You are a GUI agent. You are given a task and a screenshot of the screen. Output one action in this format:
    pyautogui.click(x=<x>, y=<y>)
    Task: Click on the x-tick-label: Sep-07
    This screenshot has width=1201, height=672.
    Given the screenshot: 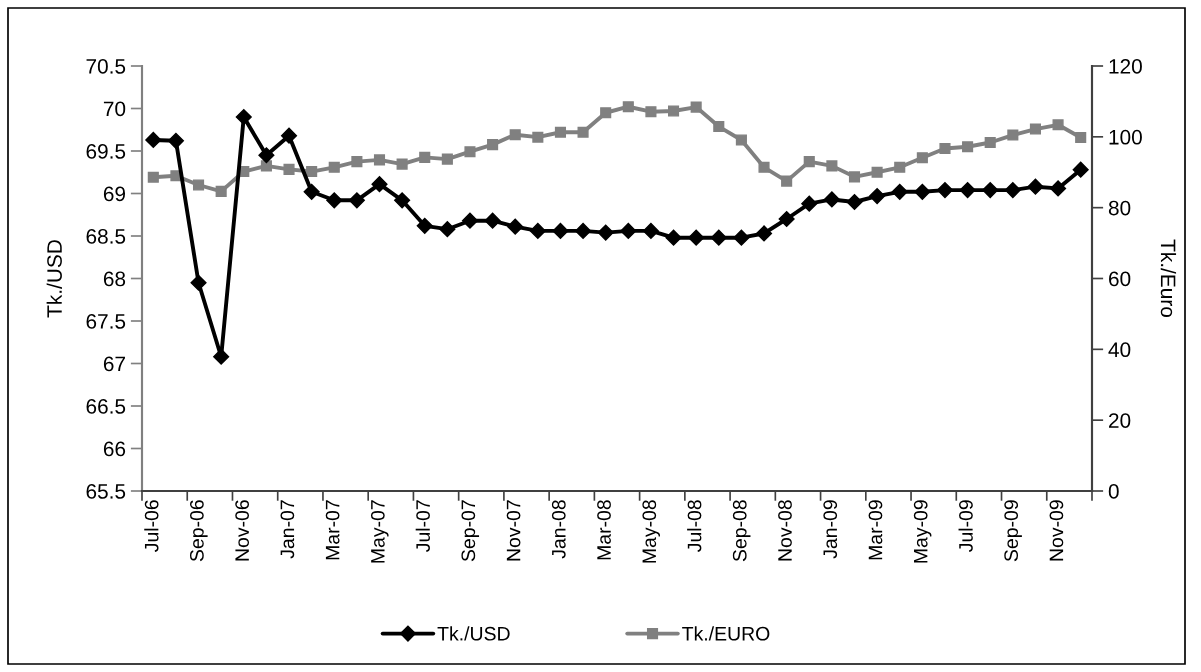 What is the action you would take?
    pyautogui.click(x=470, y=531)
    